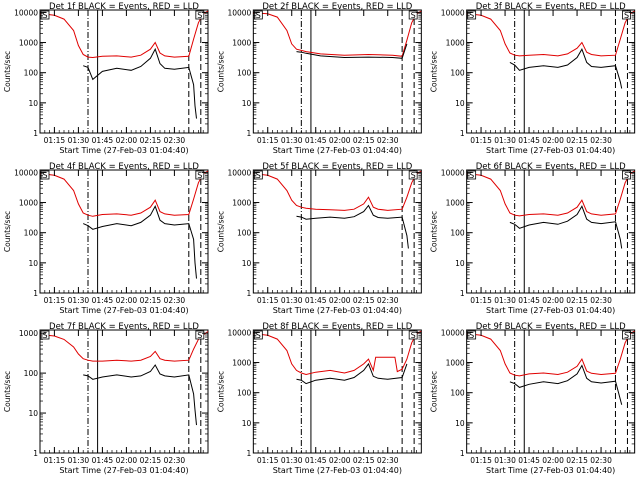 The height and width of the screenshot is (480, 640). I want to click on chart-title: Det 6f BLACK = Events, RED = LLD, so click(551, 167).